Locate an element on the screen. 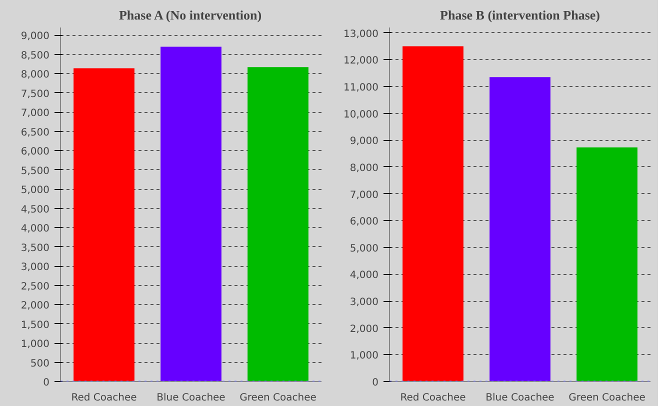 The height and width of the screenshot is (406, 659). y-tick-label: 10,000 is located at coordinates (361, 114).